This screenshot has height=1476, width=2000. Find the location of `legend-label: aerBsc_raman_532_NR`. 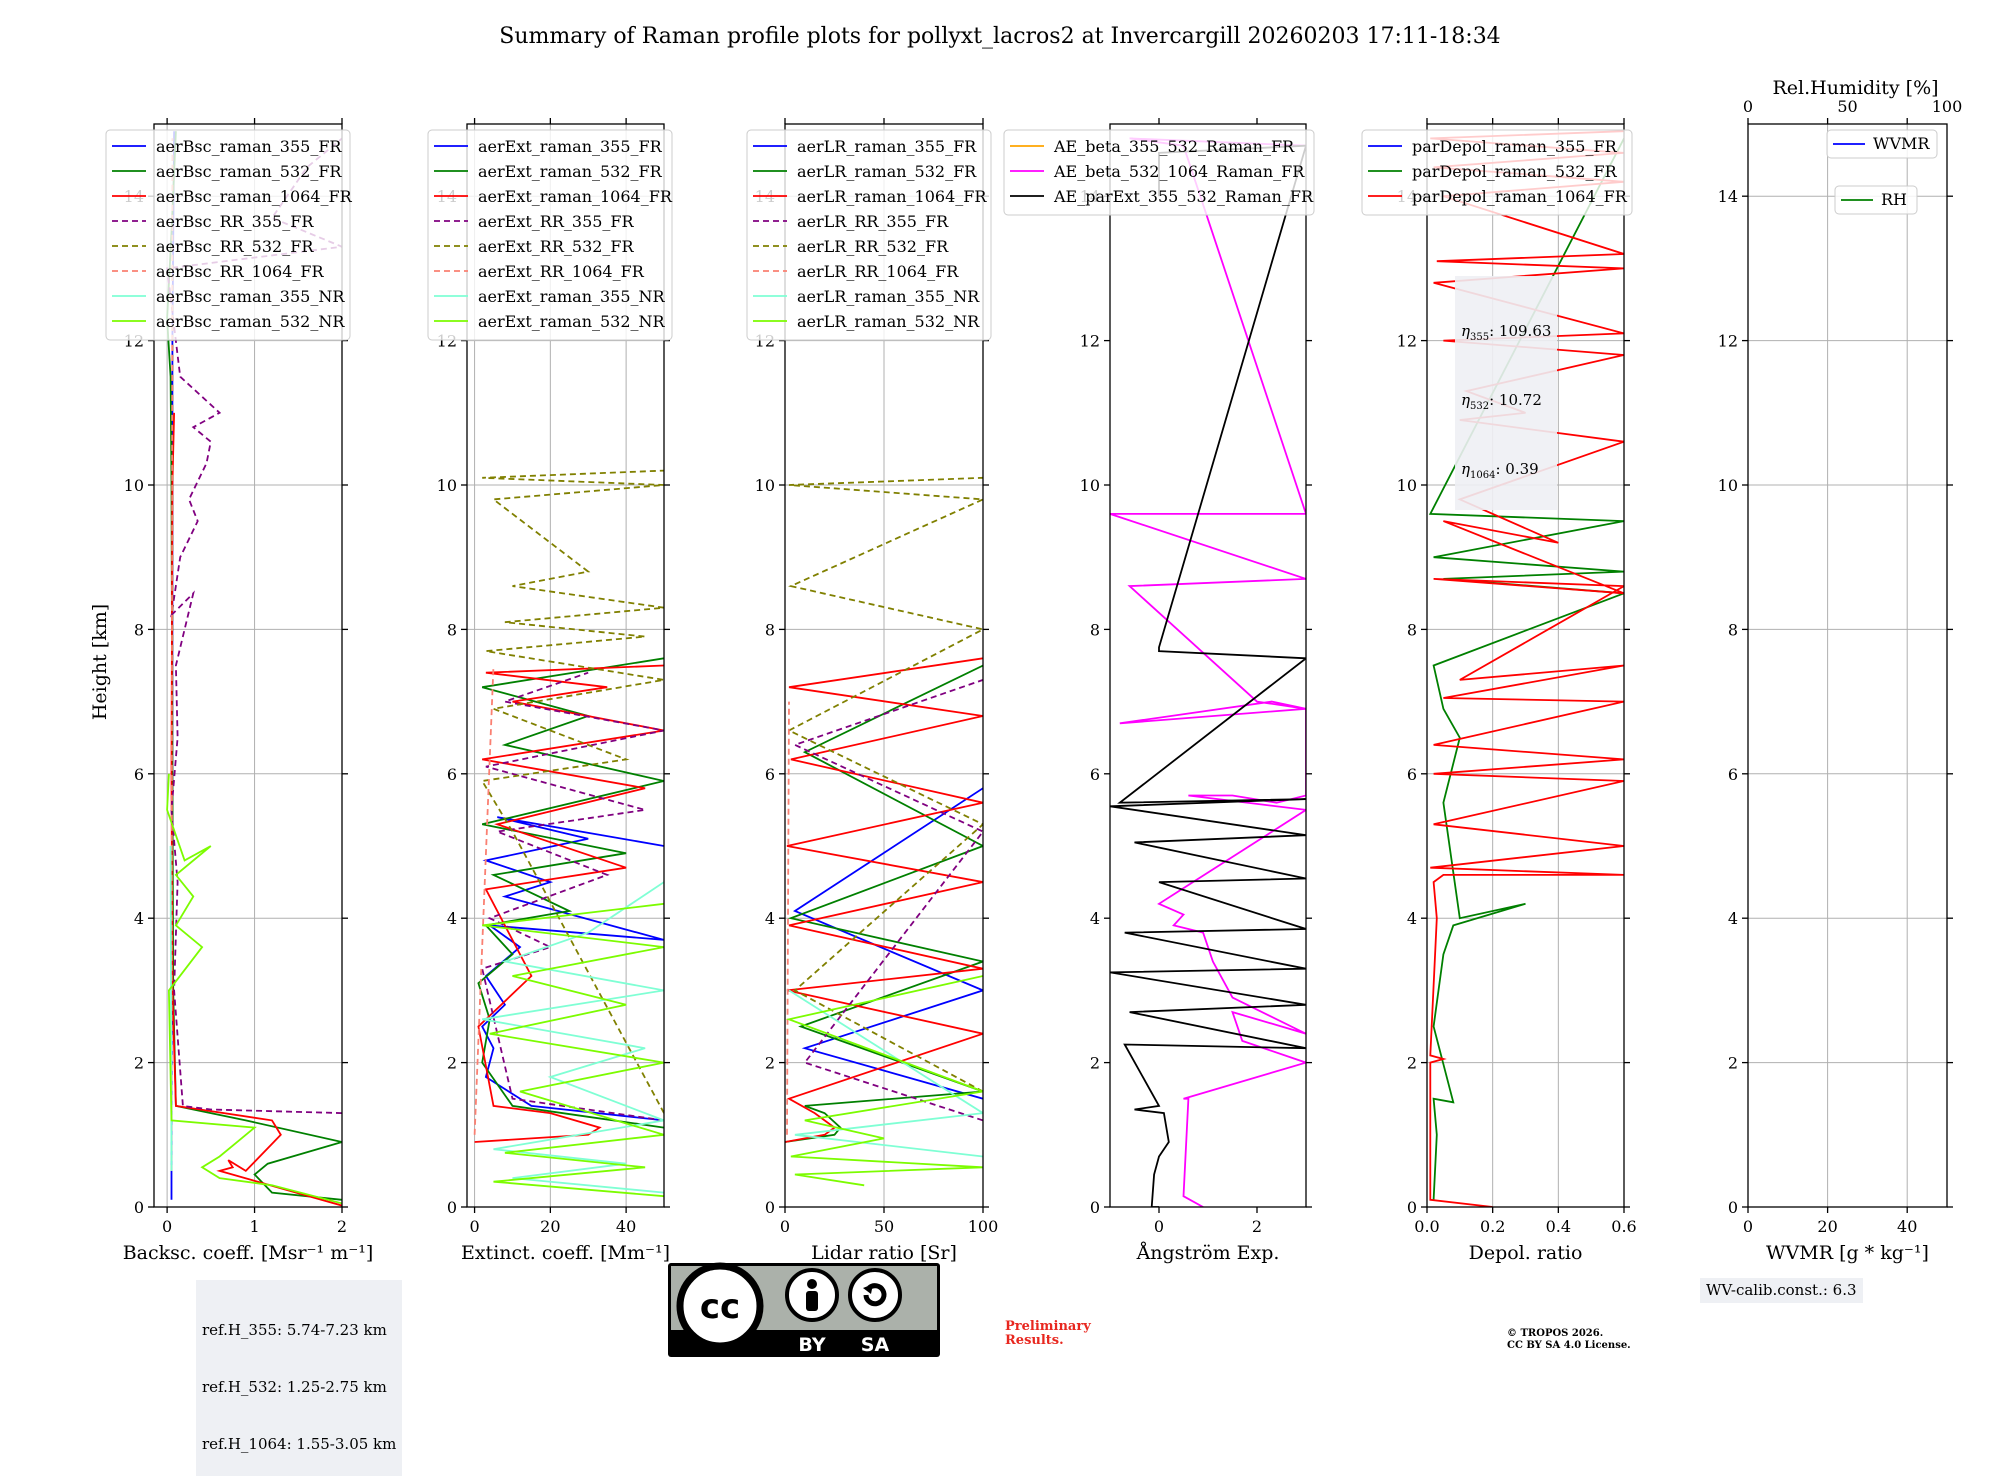

legend-label: aerBsc_raman_532_NR is located at coordinates (250, 321).